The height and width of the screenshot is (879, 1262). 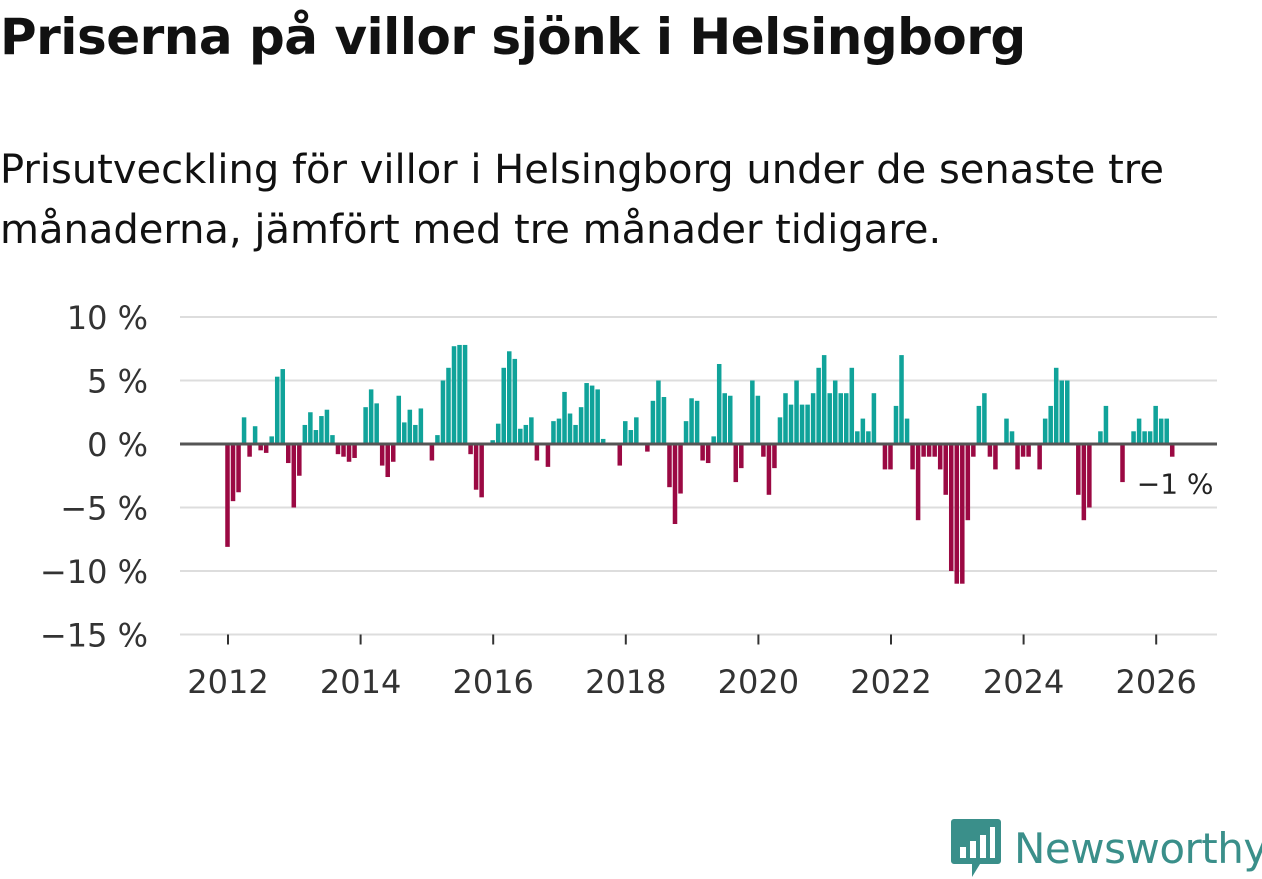 What do you see at coordinates (104, 509) in the screenshot?
I see `y-tick-label: −5 %` at bounding box center [104, 509].